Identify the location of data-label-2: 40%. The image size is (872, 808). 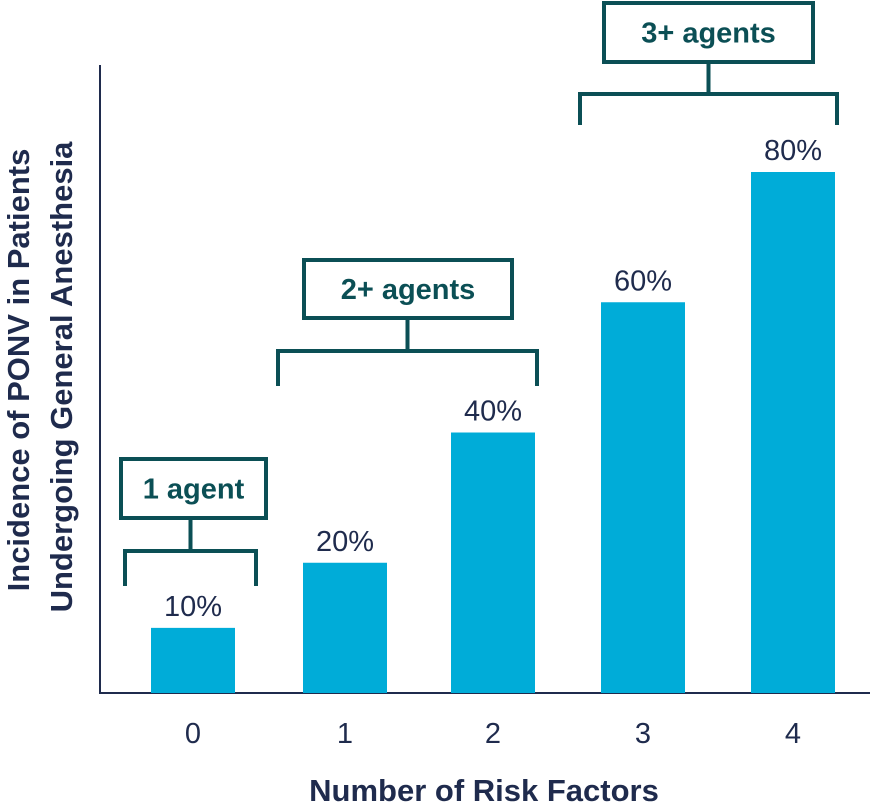
(493, 412).